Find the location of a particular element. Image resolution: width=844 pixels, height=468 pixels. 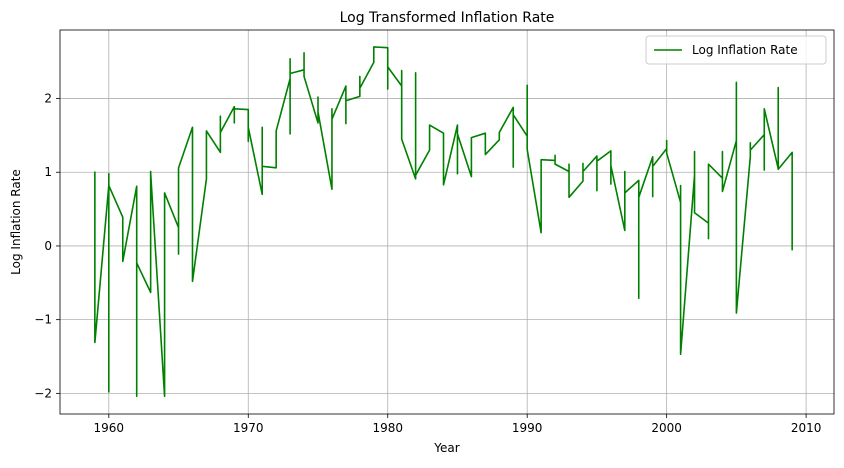

x-tick-label: 1960 is located at coordinates (109, 428).